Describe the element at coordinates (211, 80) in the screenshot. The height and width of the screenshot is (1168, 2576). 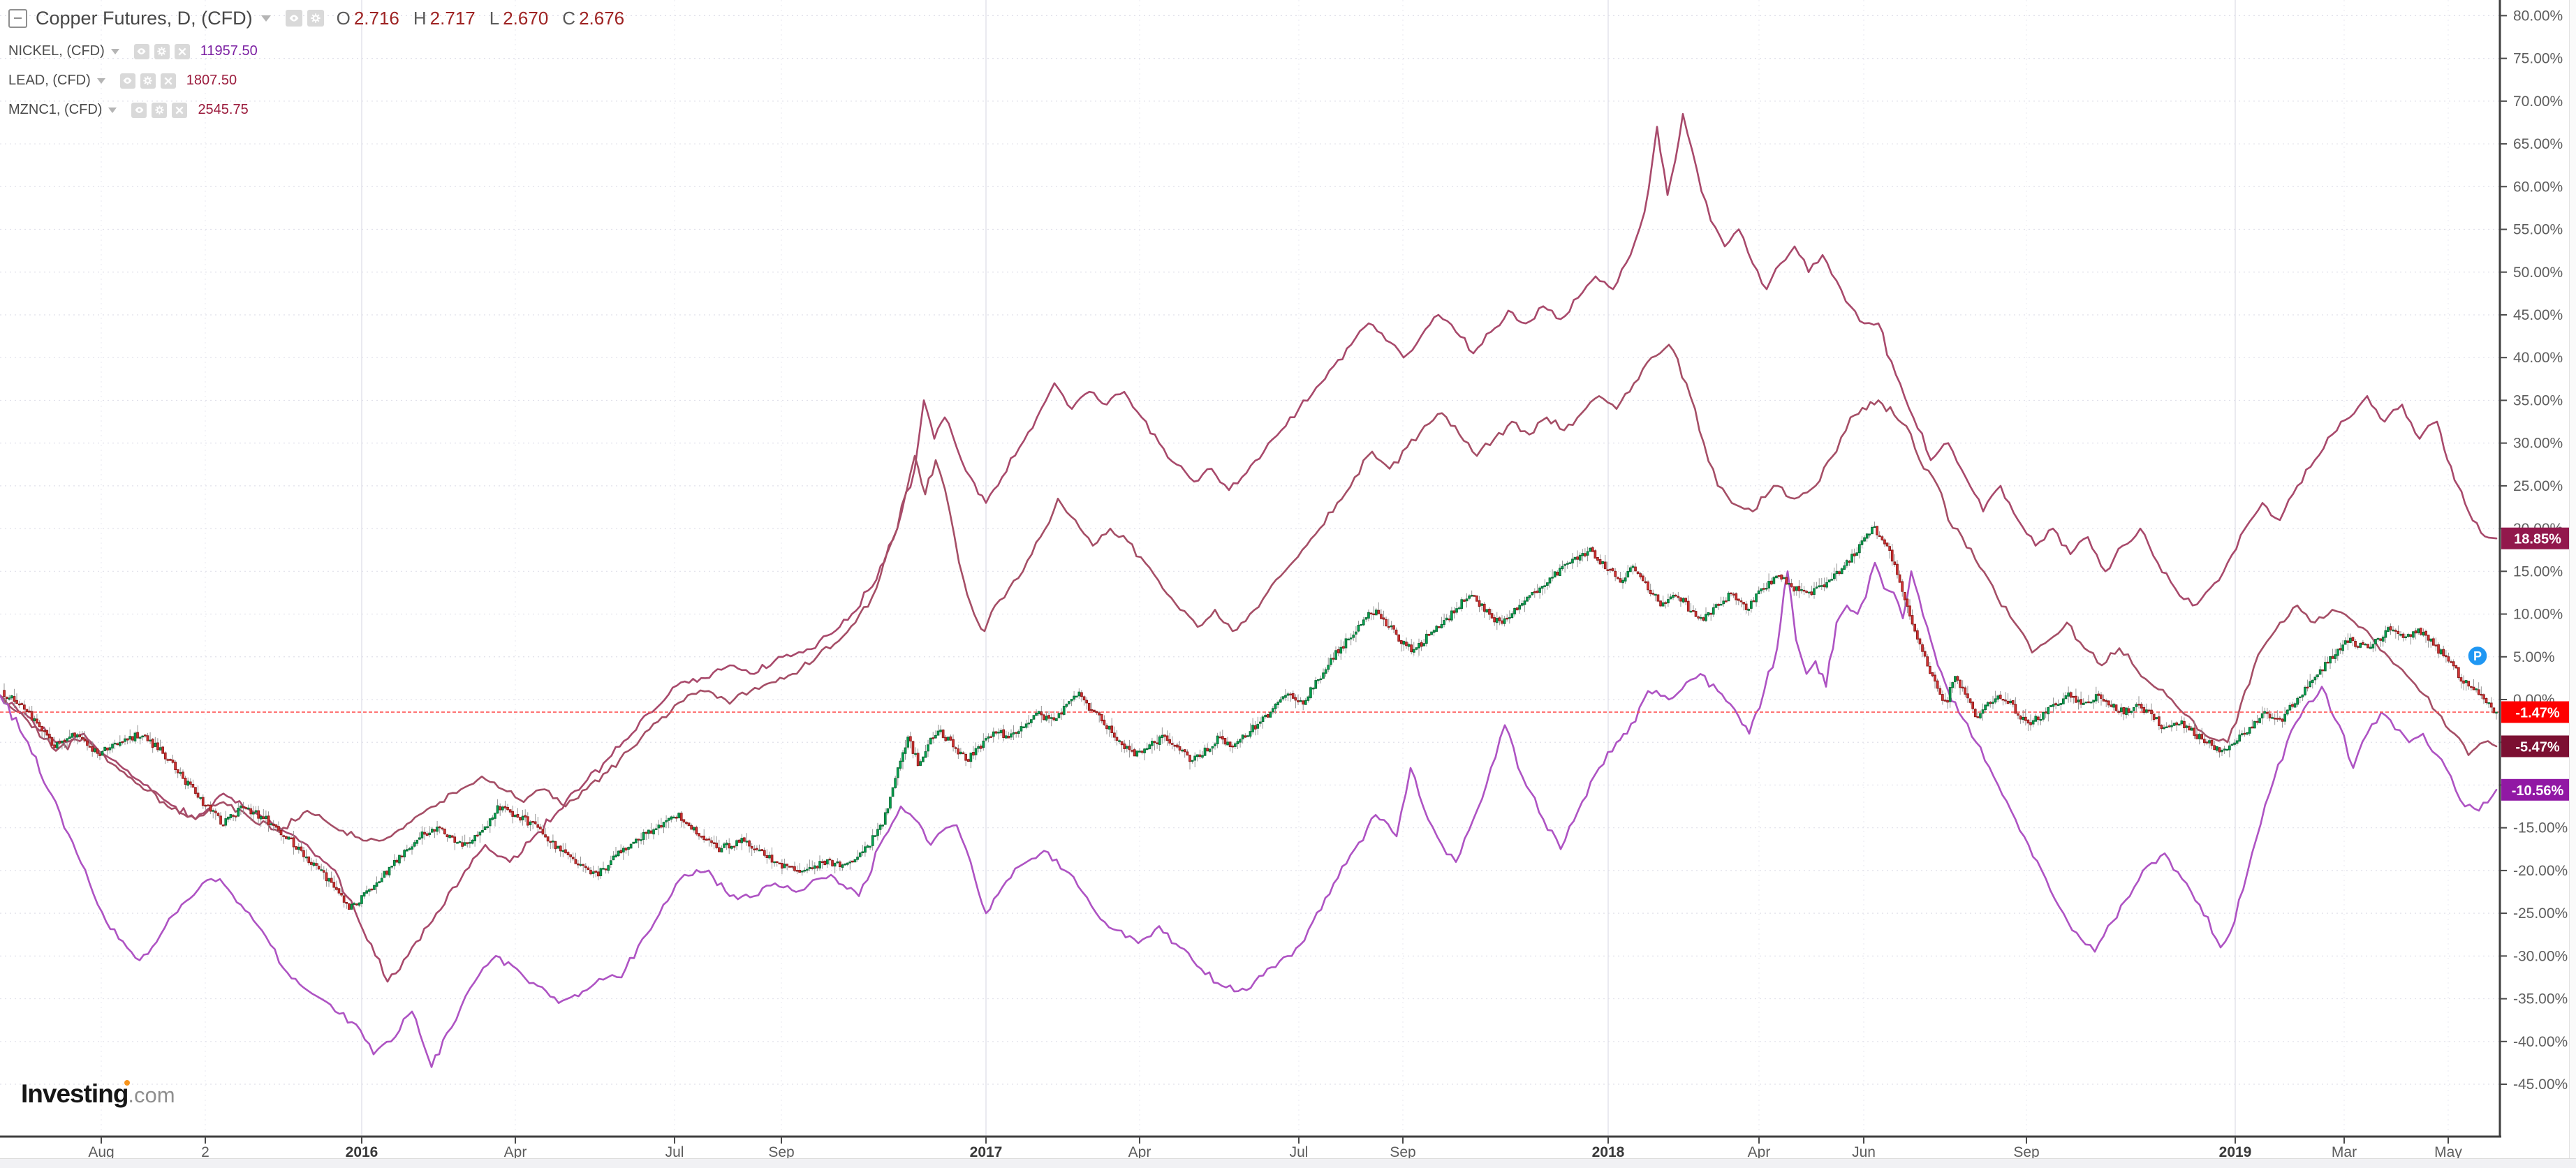
I see `compare-symbol-value: 1807.50` at that location.